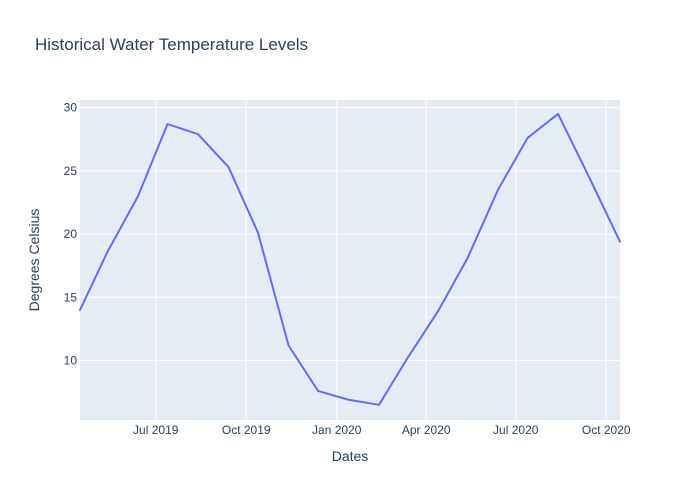 Image resolution: width=700 pixels, height=500 pixels. Describe the element at coordinates (516, 430) in the screenshot. I see `x-tick-label: Jul 2020` at that location.